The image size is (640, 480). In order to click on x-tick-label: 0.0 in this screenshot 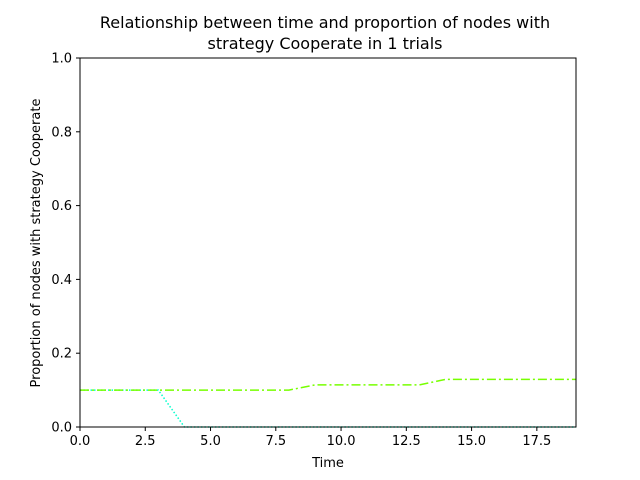, I will do `click(80, 441)`.